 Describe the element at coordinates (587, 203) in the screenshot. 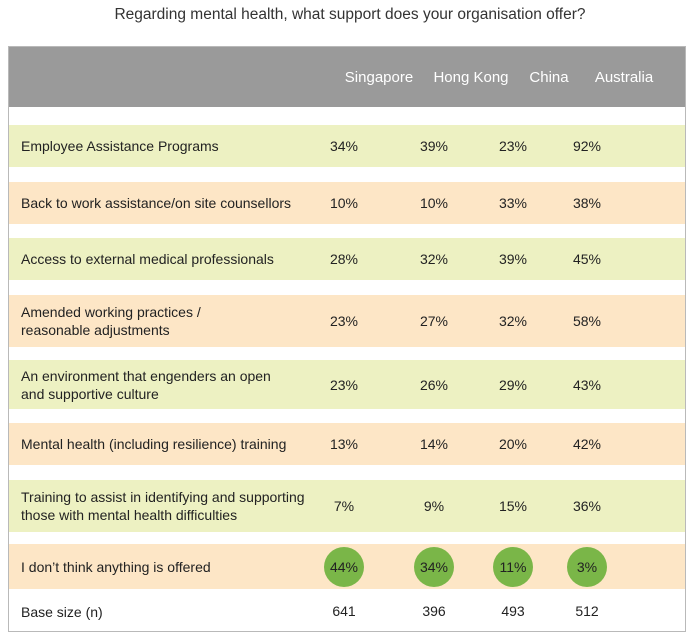

I see `value-cell: 38%` at that location.